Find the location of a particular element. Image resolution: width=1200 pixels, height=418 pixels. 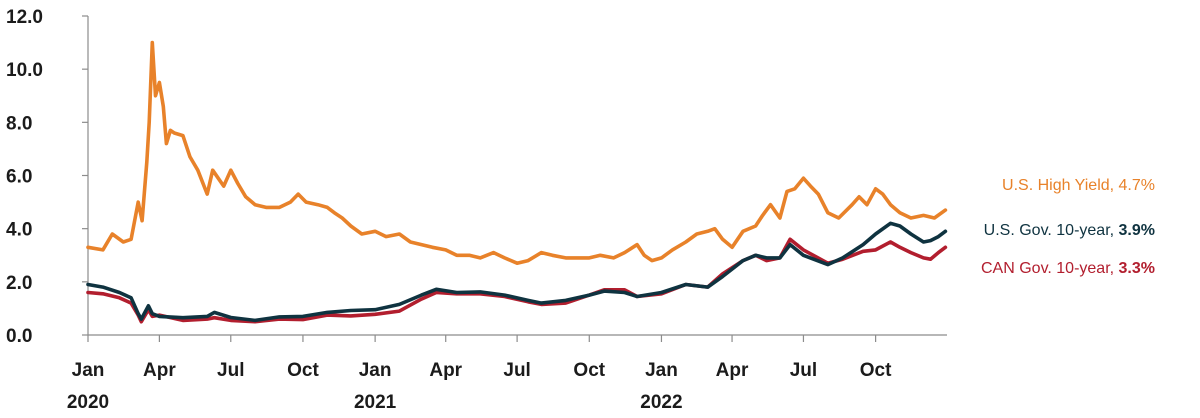

y-tick-label: 12.0 is located at coordinates (24, 17).